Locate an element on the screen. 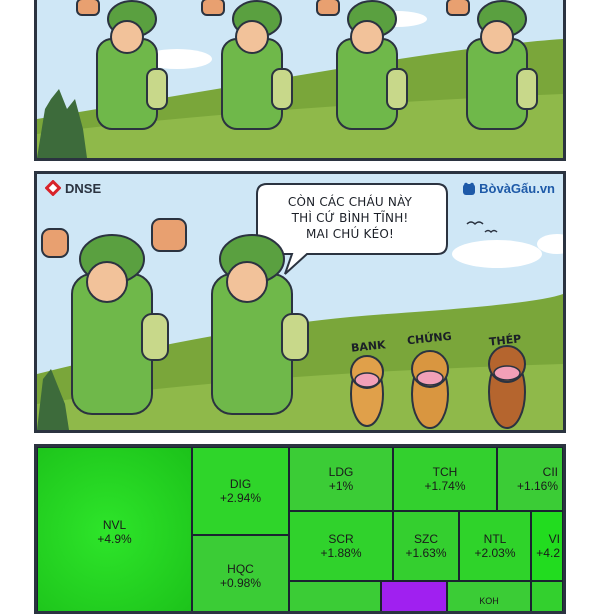 Image resolution: width=600 pixels, height=614 pixels. speech-bubble is located at coordinates (352, 229).